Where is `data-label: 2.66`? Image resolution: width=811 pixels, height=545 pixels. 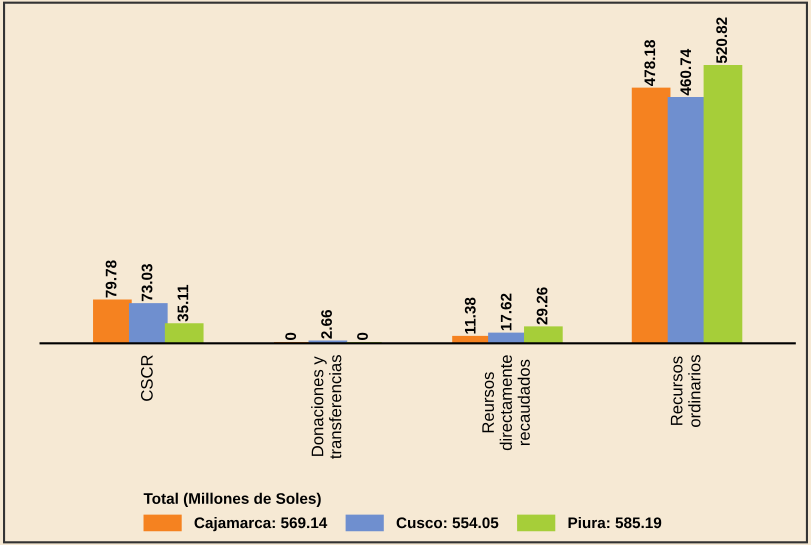
data-label: 2.66 is located at coordinates (326, 324).